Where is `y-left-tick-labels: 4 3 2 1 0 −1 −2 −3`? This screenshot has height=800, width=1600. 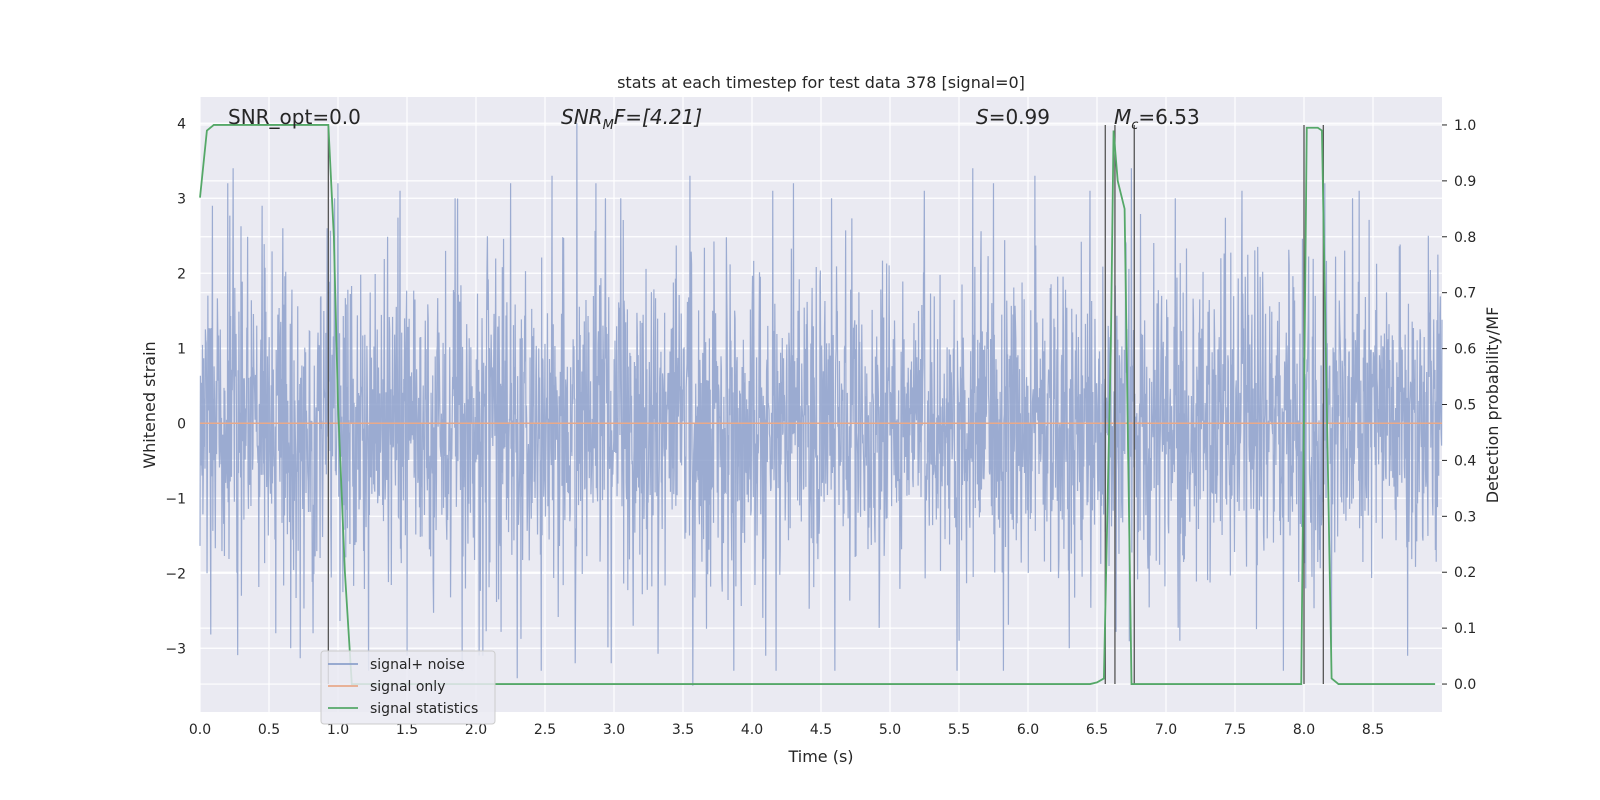 y-left-tick-labels: 4 3 2 1 0 −1 −2 −3 is located at coordinates (175, 386).